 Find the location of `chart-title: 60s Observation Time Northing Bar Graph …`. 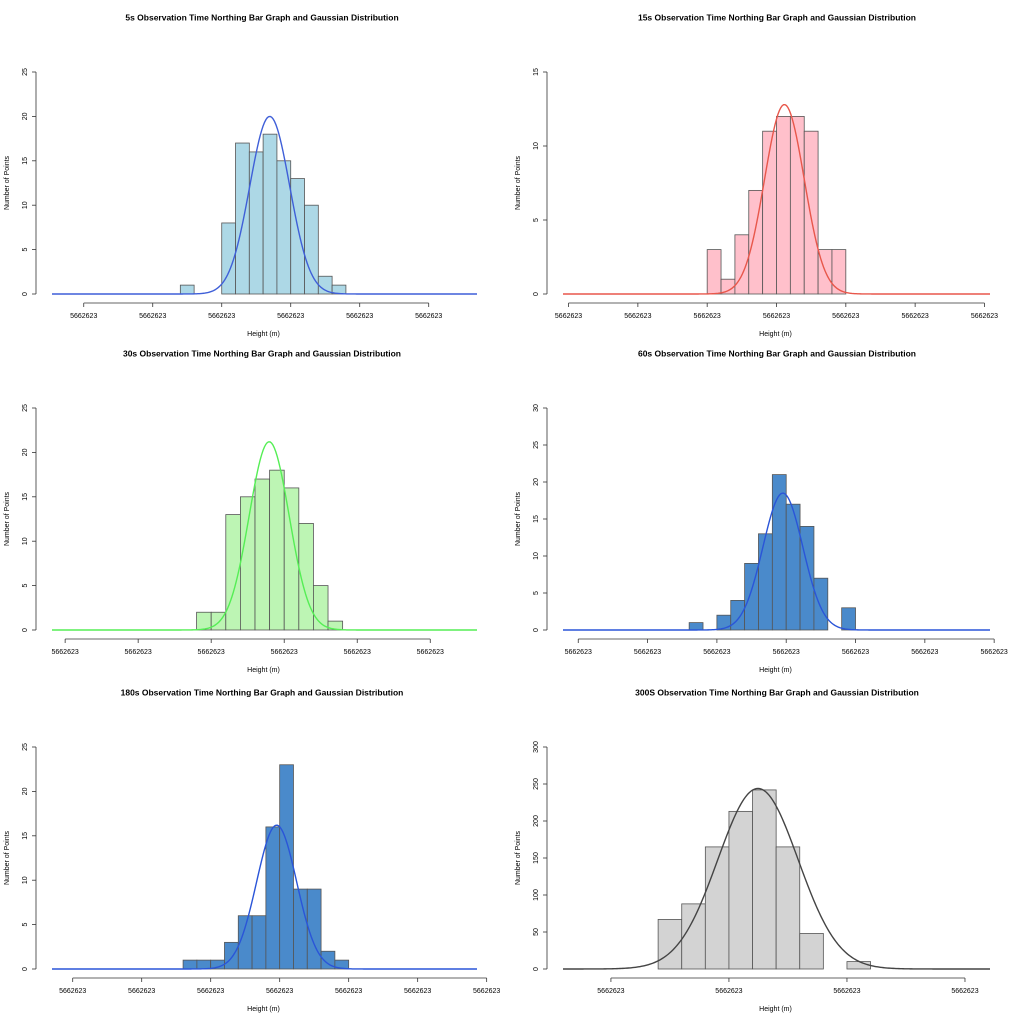

chart-title: 60s Observation Time Northing Bar Graph … is located at coordinates (777, 353).